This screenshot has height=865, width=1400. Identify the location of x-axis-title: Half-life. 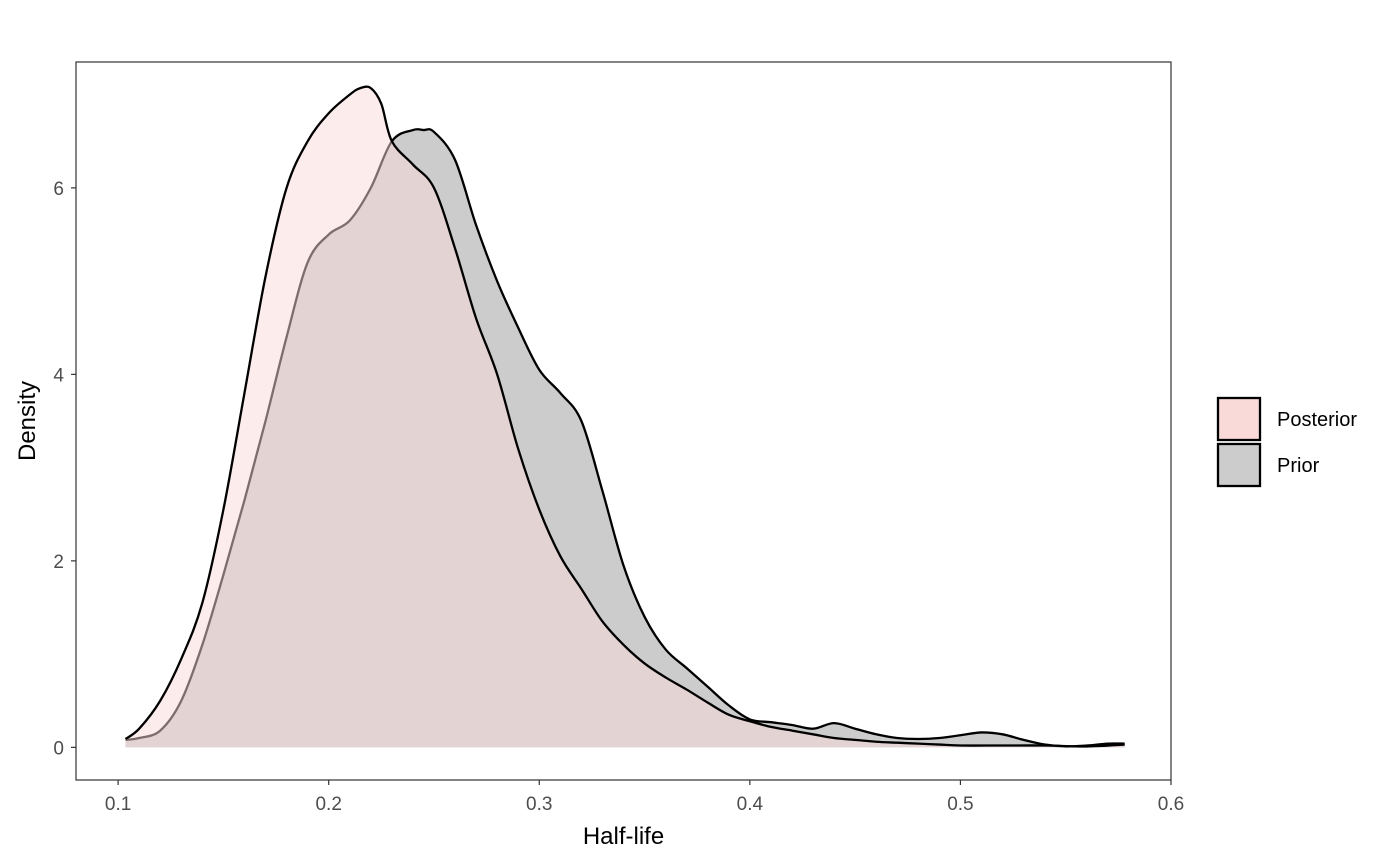
(623, 836).